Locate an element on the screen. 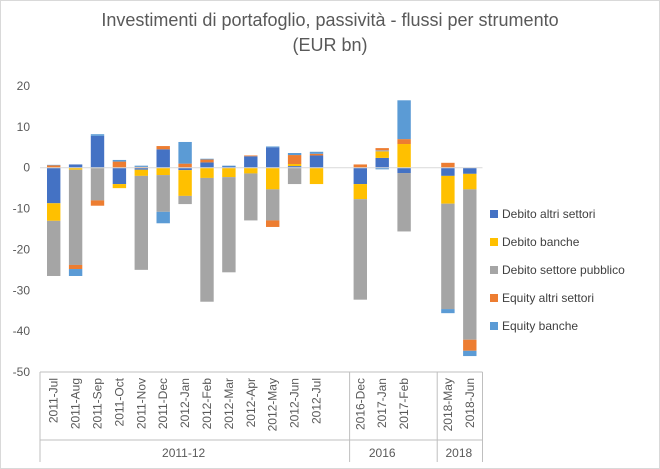 The image size is (660, 469). category-label: 2011-Sep is located at coordinates (98, 403).